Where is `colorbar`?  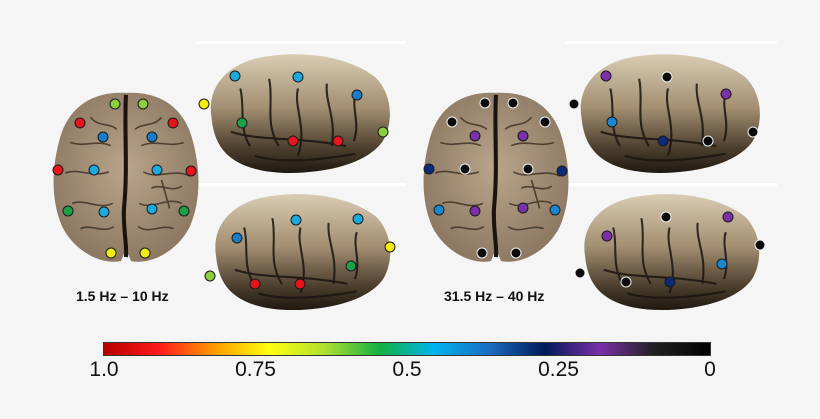 colorbar is located at coordinates (407, 349).